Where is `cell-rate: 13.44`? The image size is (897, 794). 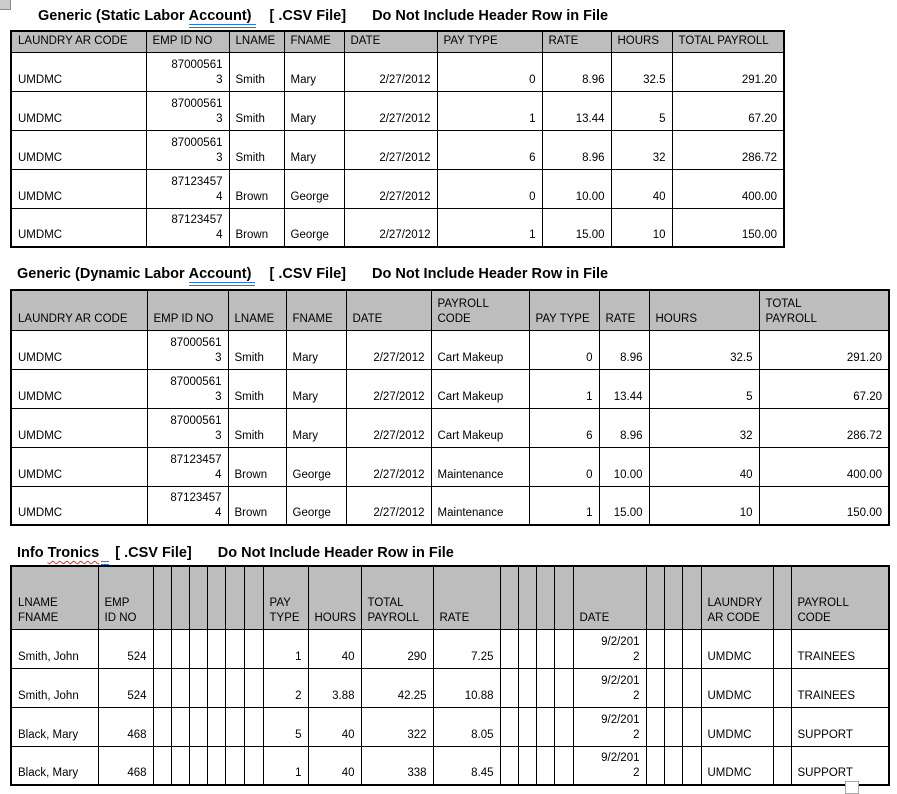
cell-rate: 13.44 is located at coordinates (576, 110).